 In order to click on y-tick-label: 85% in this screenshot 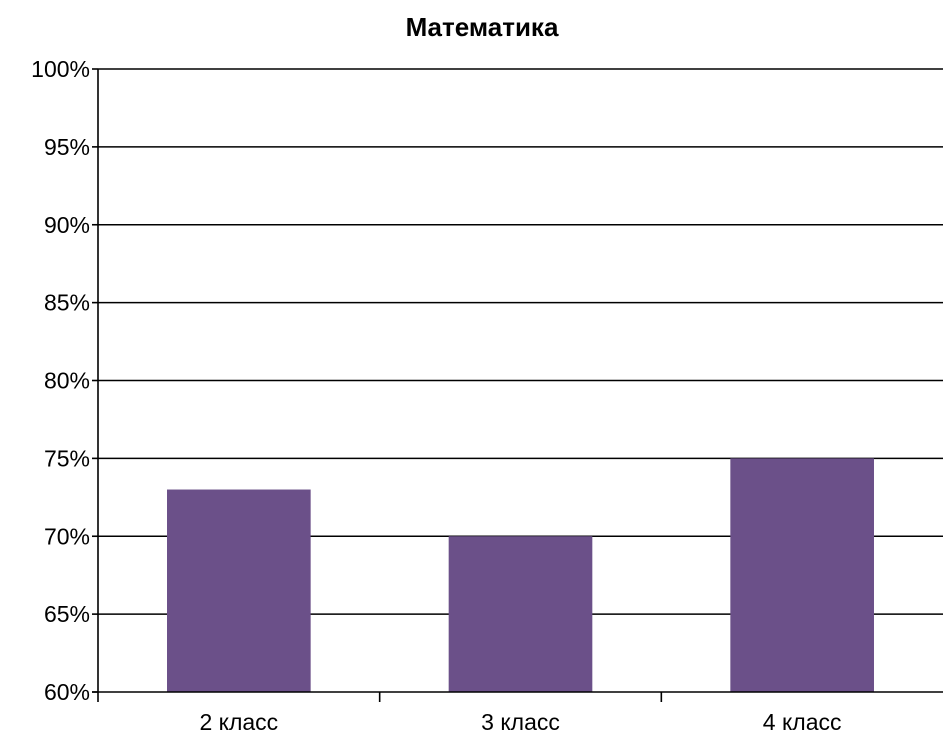, I will do `click(67, 303)`.